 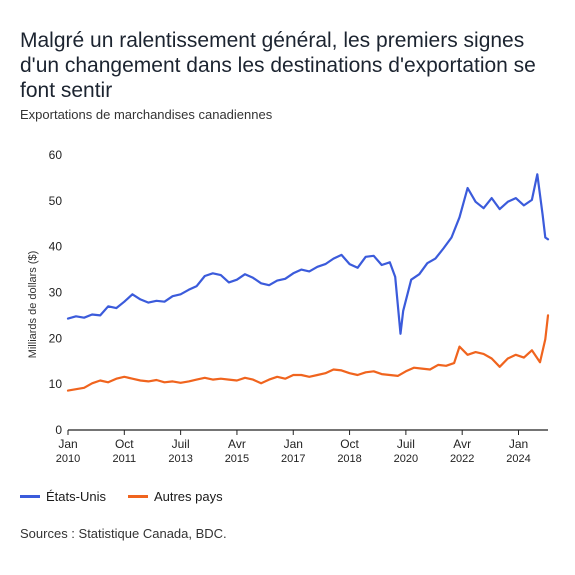 I want to click on x-tick-year: 2018, so click(x=349, y=459).